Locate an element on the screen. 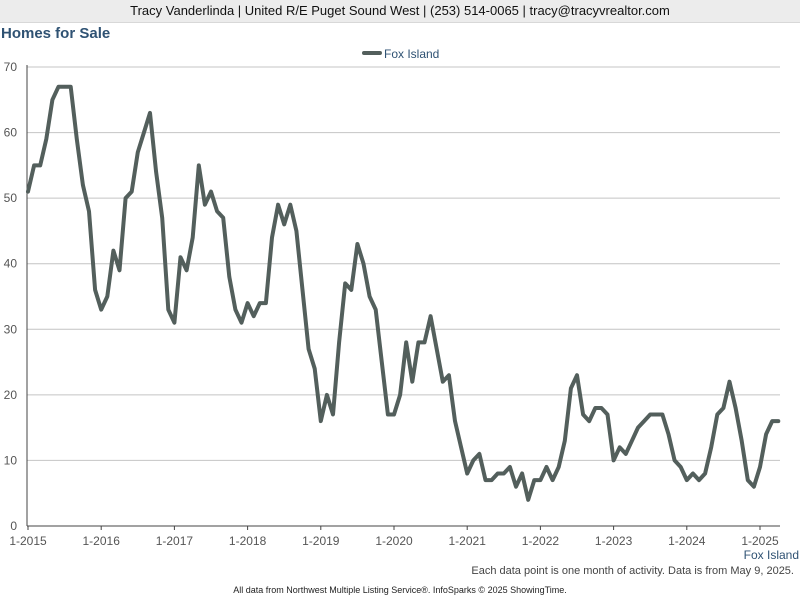 The width and height of the screenshot is (800, 600). x-tick-label: 1-2021 is located at coordinates (468, 541).